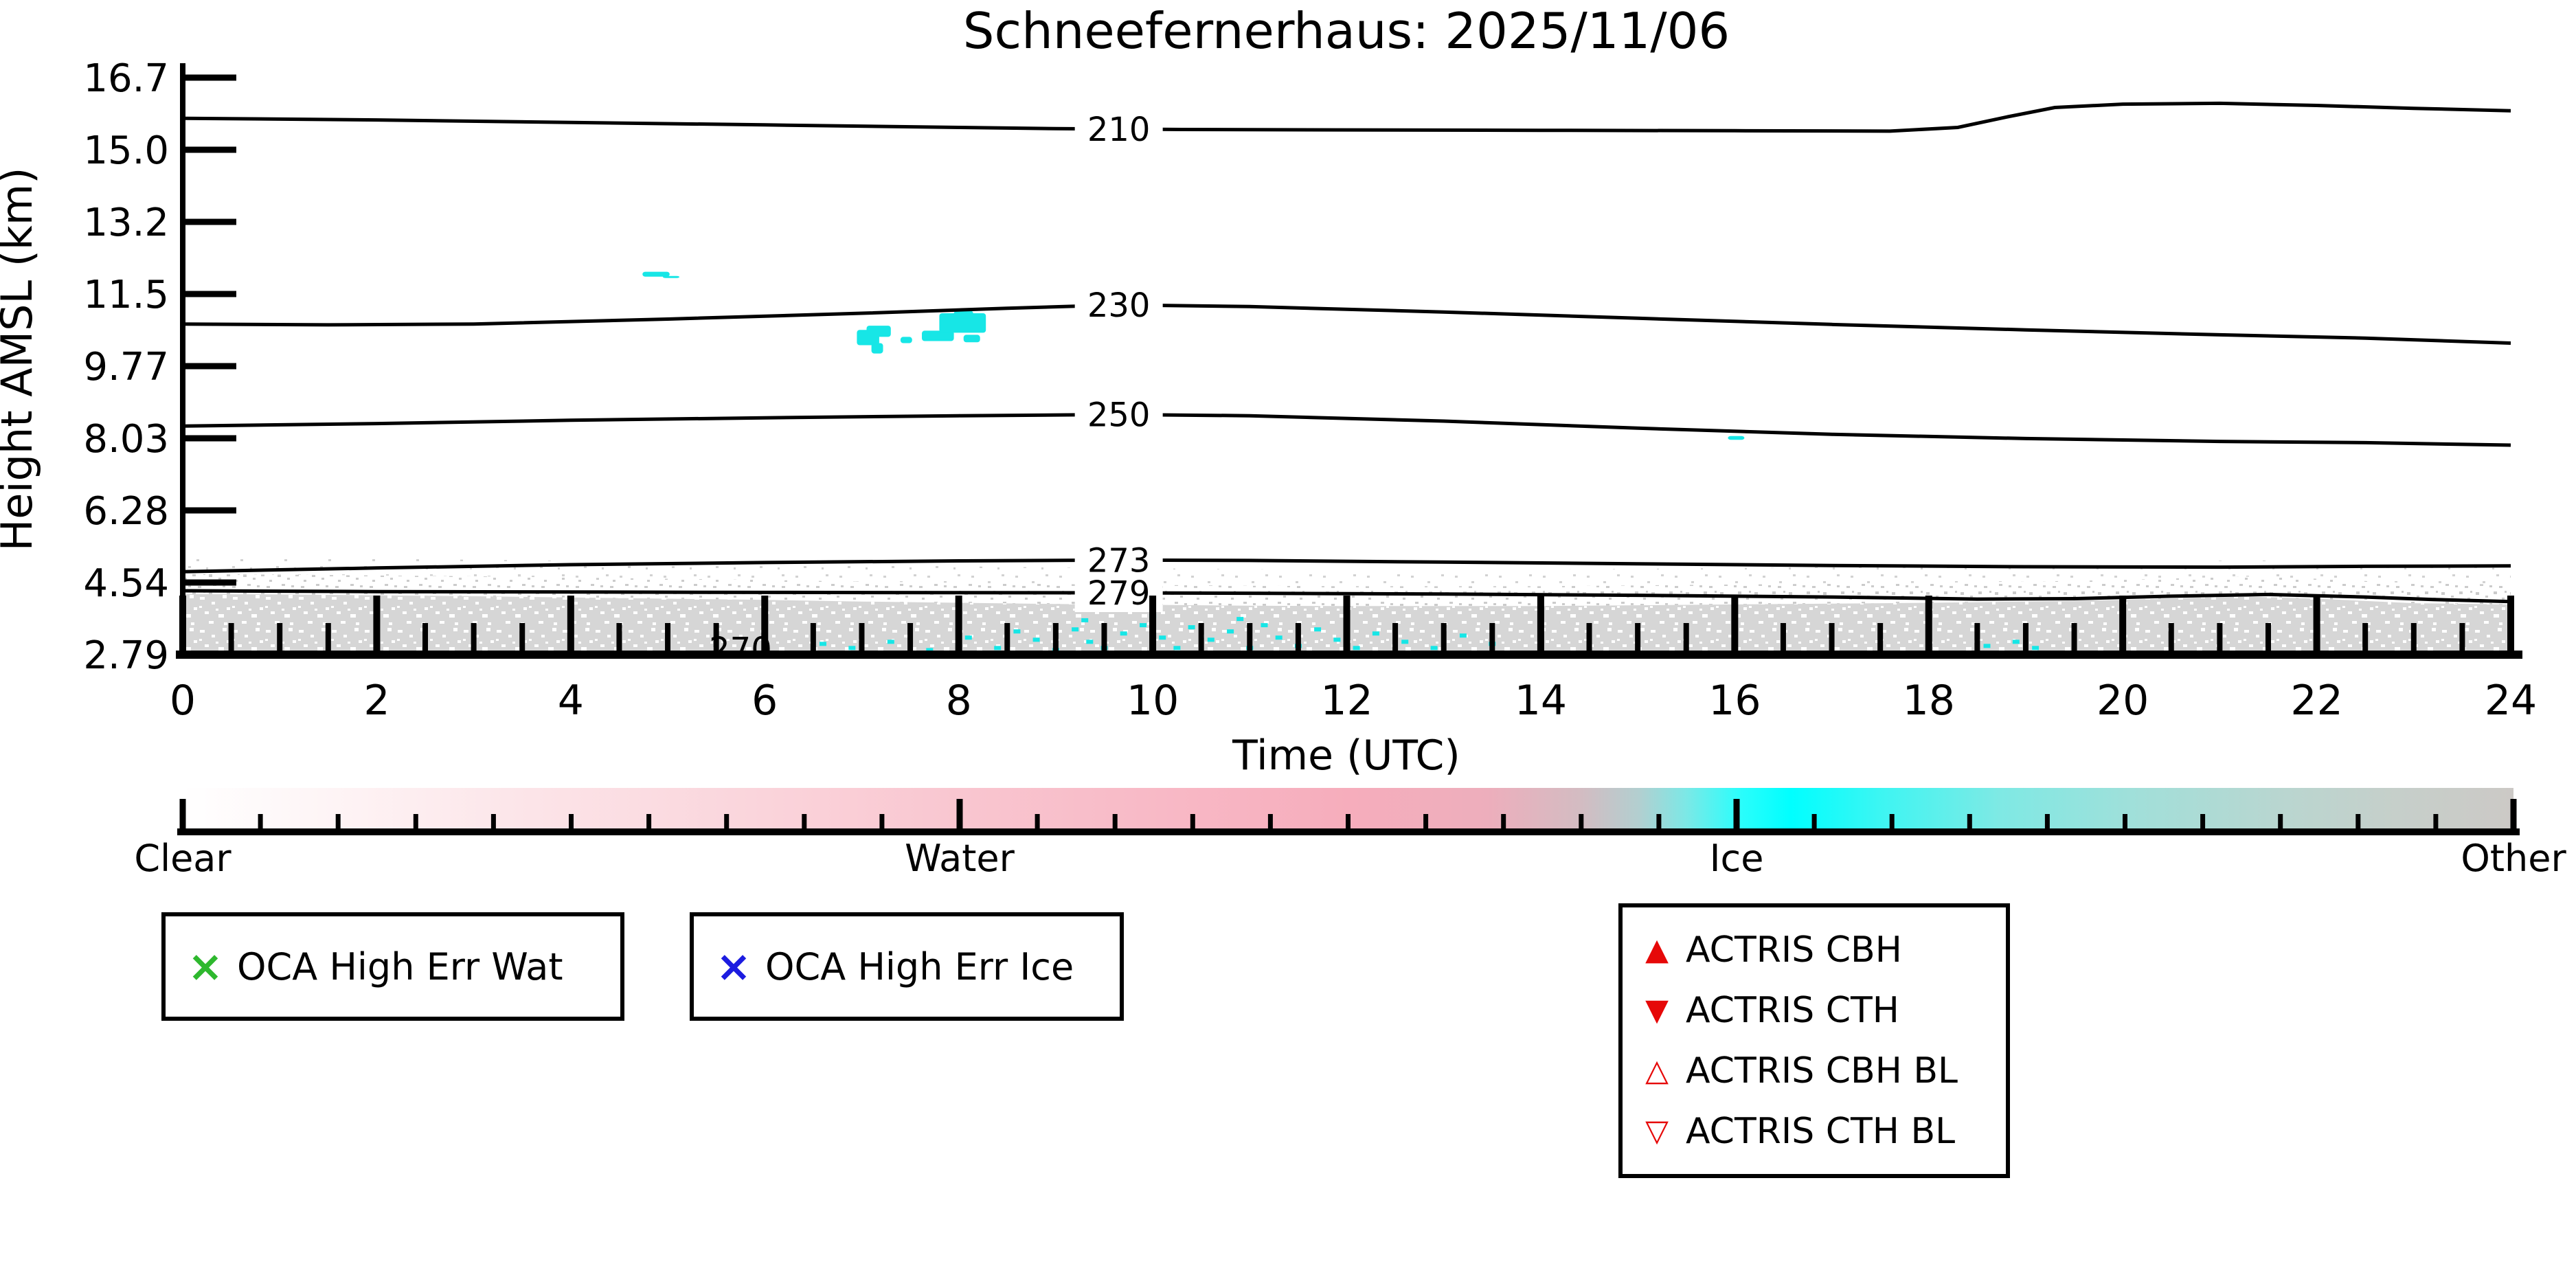 The width and height of the screenshot is (2576, 1288). I want to click on legend-label: ACTRIS CBH BL, so click(1822, 1071).